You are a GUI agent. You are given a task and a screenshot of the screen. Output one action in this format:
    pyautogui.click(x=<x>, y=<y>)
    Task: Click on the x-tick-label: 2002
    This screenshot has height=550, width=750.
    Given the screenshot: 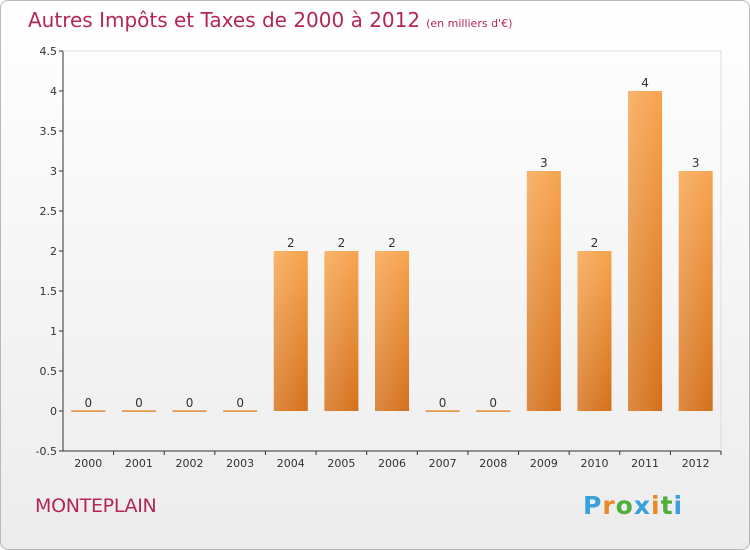 What is the action you would take?
    pyautogui.click(x=190, y=463)
    